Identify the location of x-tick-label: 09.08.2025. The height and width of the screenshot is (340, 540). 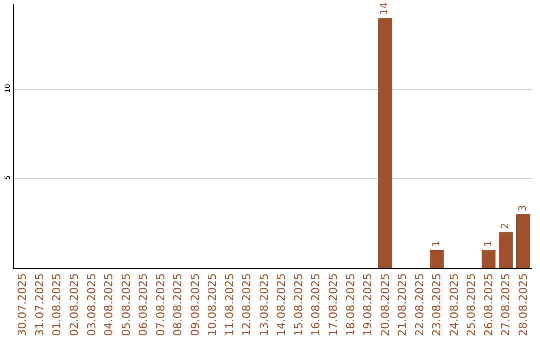
(195, 304).